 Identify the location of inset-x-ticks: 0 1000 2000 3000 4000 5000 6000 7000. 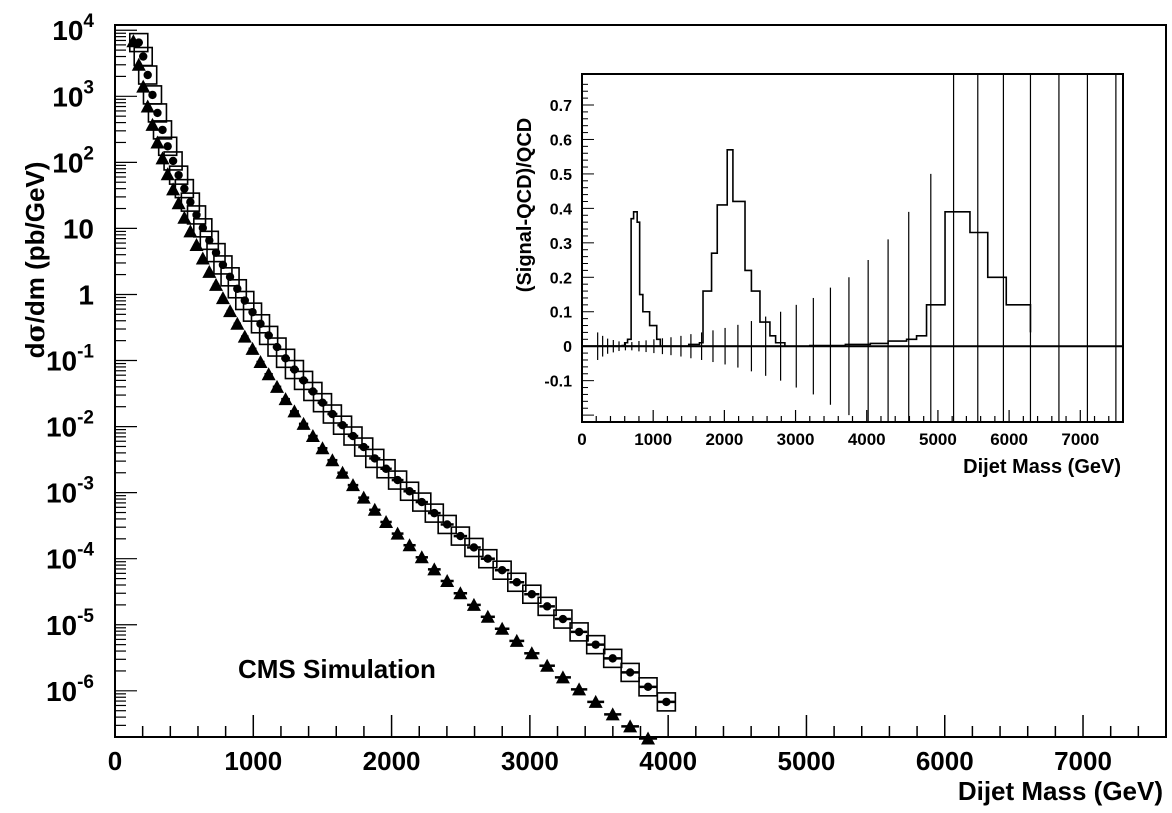
(850, 429).